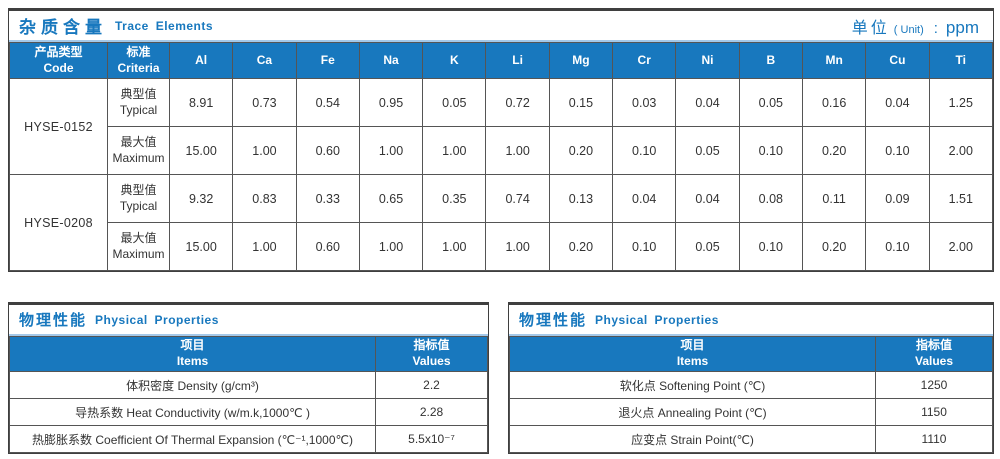 The height and width of the screenshot is (459, 1000). I want to click on col-header-element: Cu, so click(897, 60).